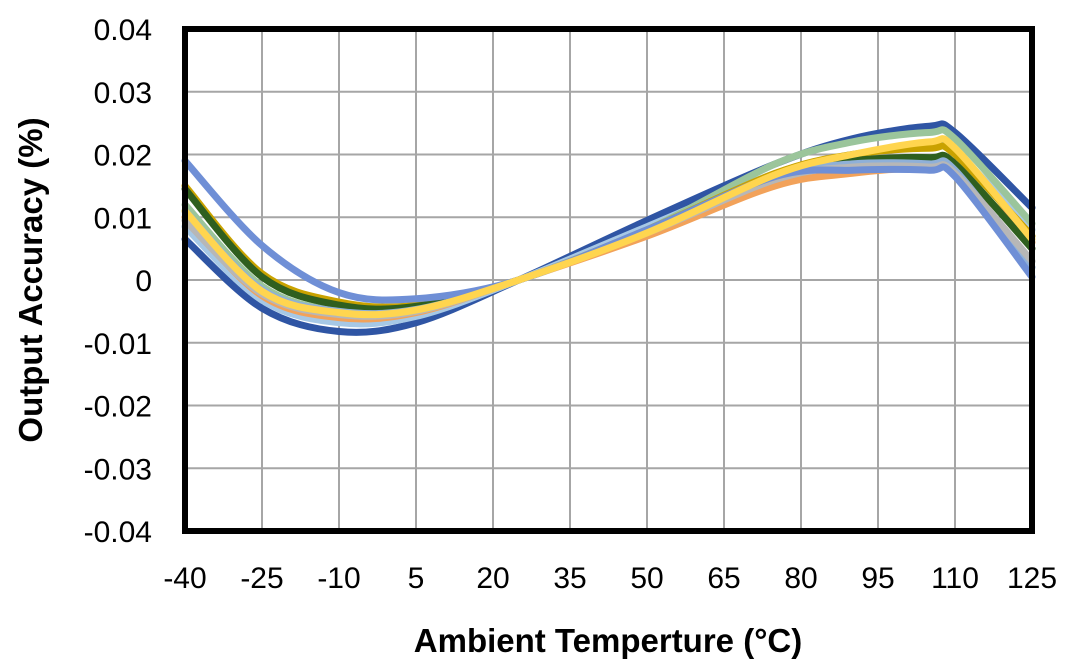 The width and height of the screenshot is (1080, 667). Describe the element at coordinates (338, 578) in the screenshot. I see `x-tick-label: -10` at that location.